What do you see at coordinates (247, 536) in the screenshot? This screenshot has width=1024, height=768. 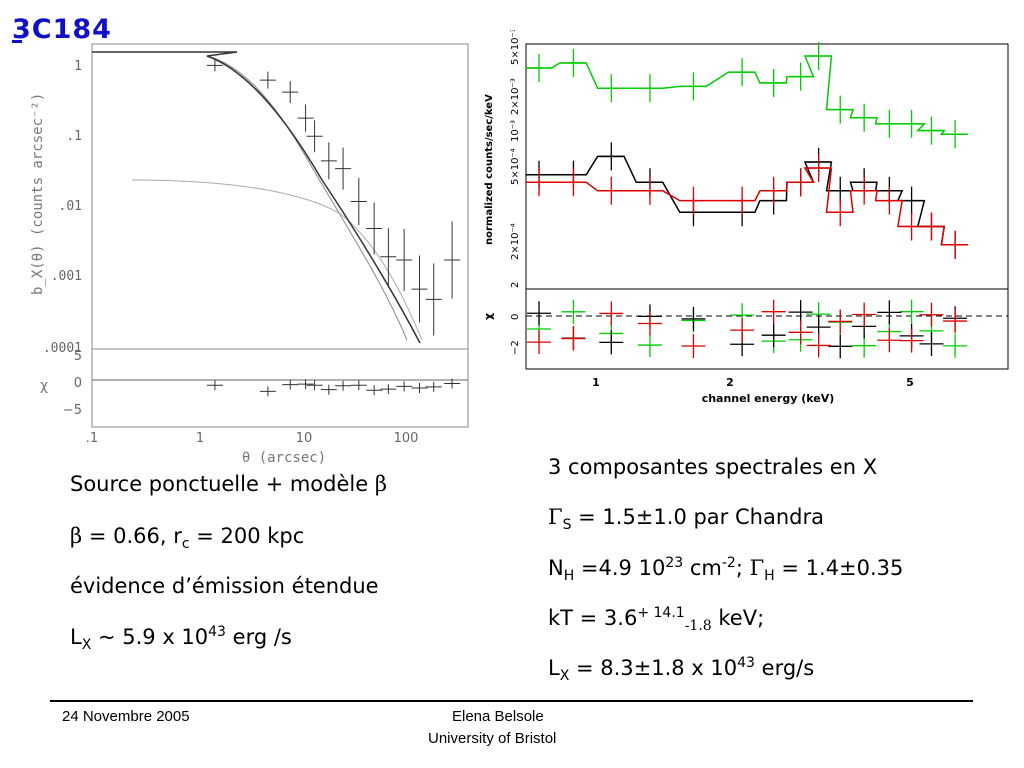 I see `line-2-tail: = 200 kpc` at bounding box center [247, 536].